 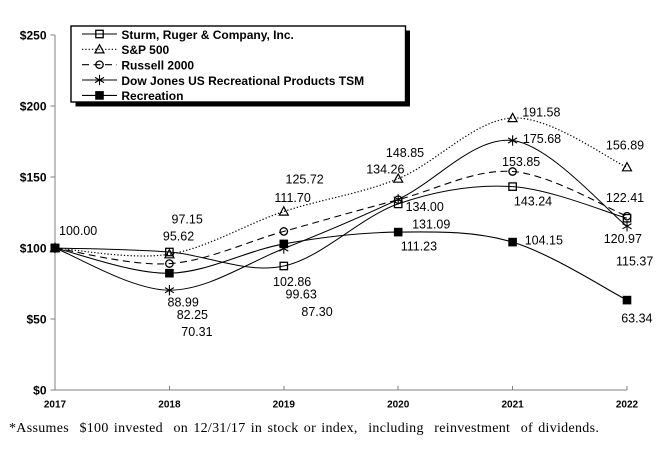 What do you see at coordinates (634, 262) in the screenshot?
I see `svg-text: 115.37` at bounding box center [634, 262].